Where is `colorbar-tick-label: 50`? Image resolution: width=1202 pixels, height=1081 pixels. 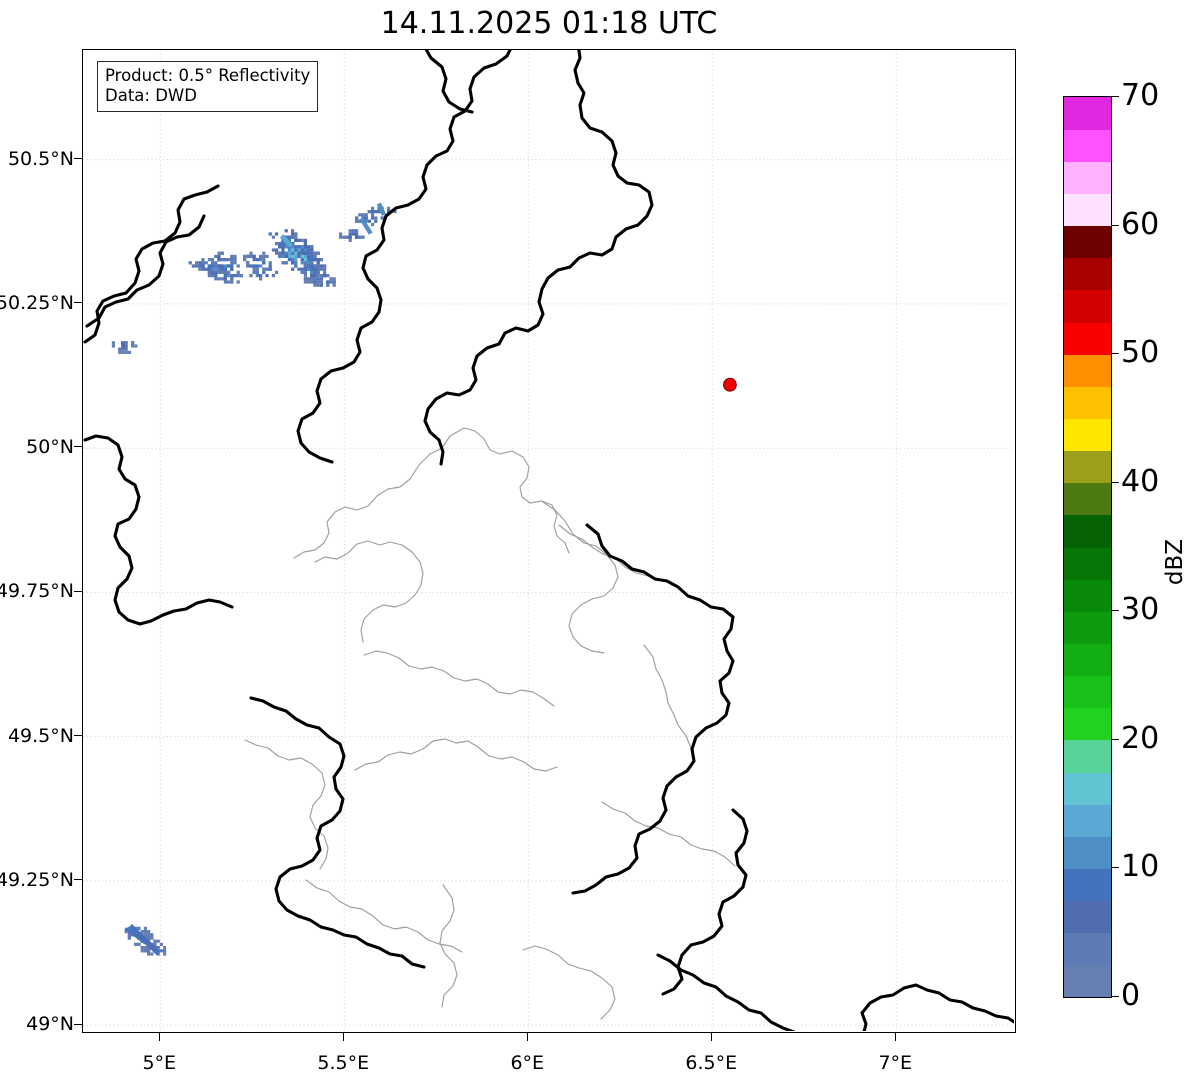
colorbar-tick-label: 50 is located at coordinates (1140, 353).